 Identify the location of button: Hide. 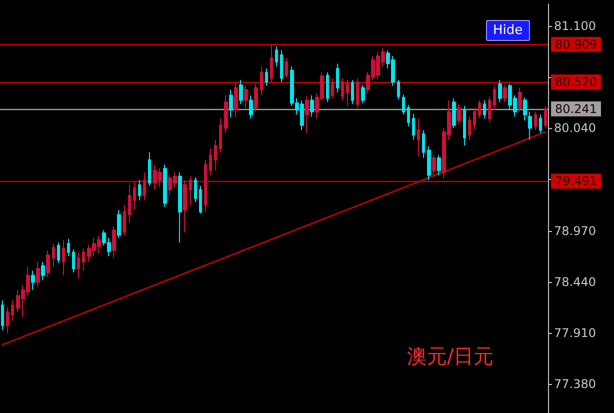
(508, 30).